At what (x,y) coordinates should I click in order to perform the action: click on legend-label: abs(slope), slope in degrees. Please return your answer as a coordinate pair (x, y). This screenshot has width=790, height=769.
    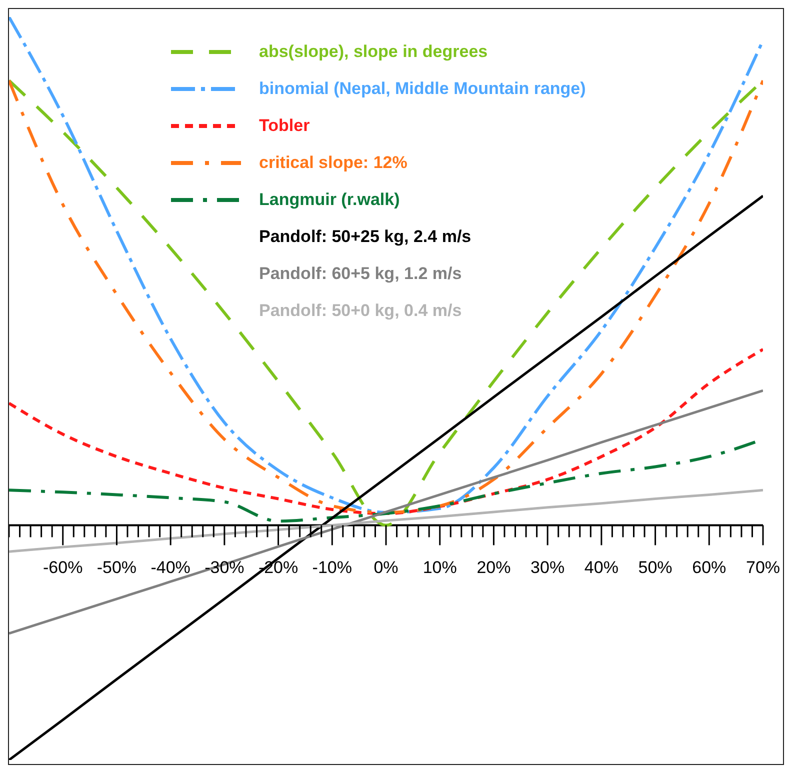
    Looking at the image, I should click on (373, 52).